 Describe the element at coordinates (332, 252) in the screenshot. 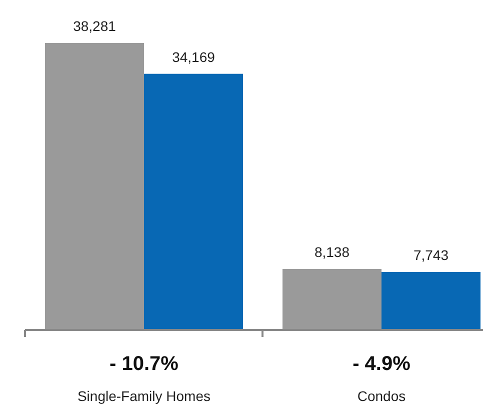

I see `data-label: 8,138` at that location.